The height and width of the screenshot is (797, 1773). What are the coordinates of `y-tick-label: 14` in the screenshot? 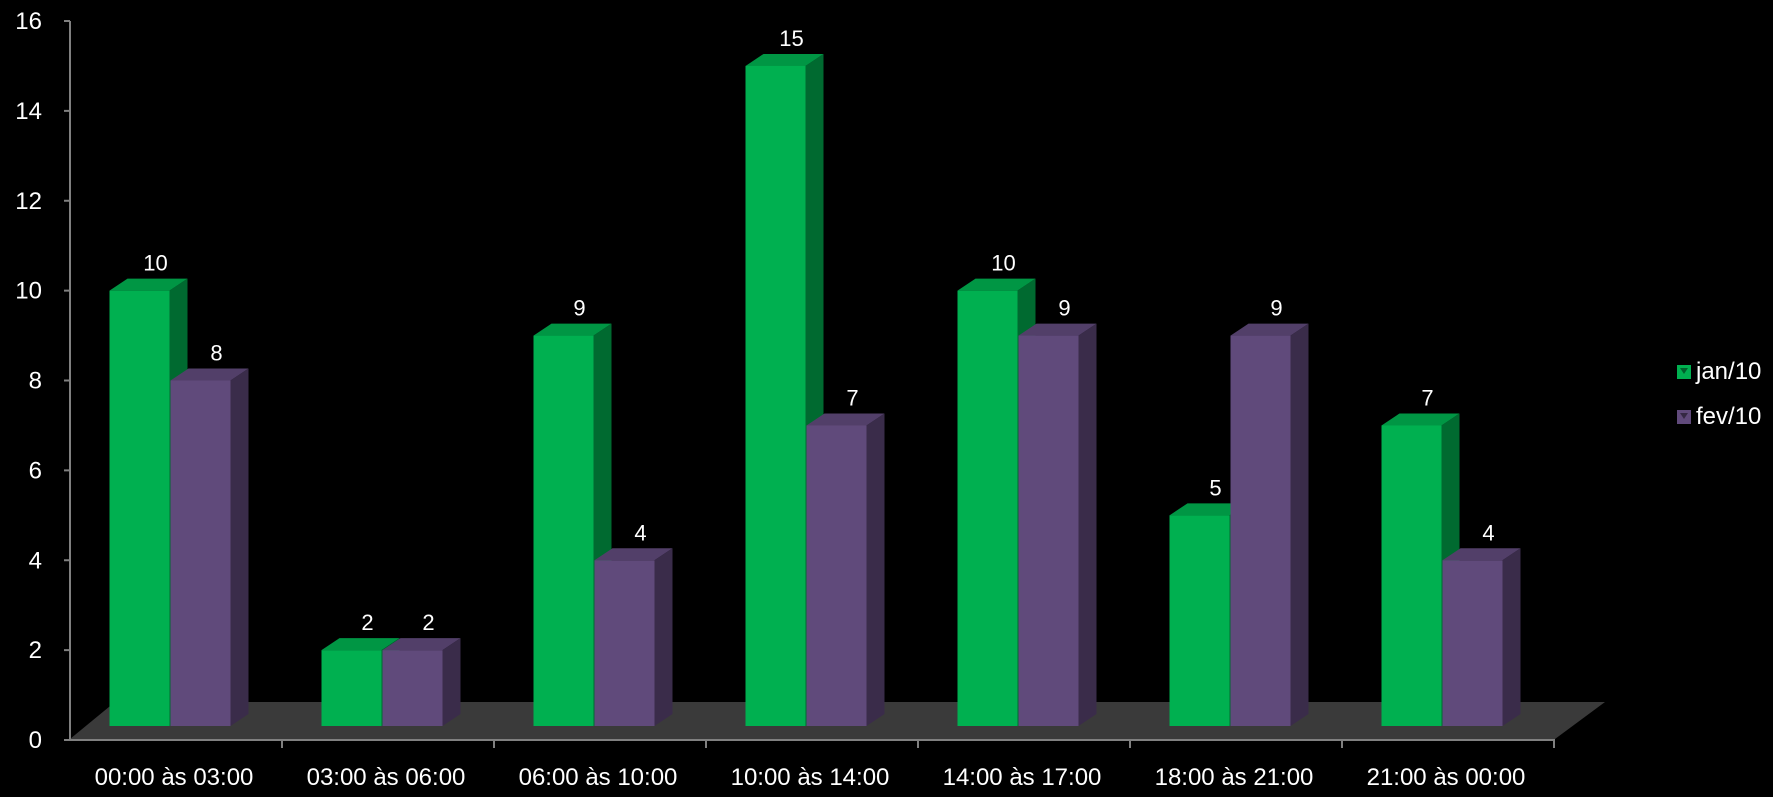 It's located at (28, 111).